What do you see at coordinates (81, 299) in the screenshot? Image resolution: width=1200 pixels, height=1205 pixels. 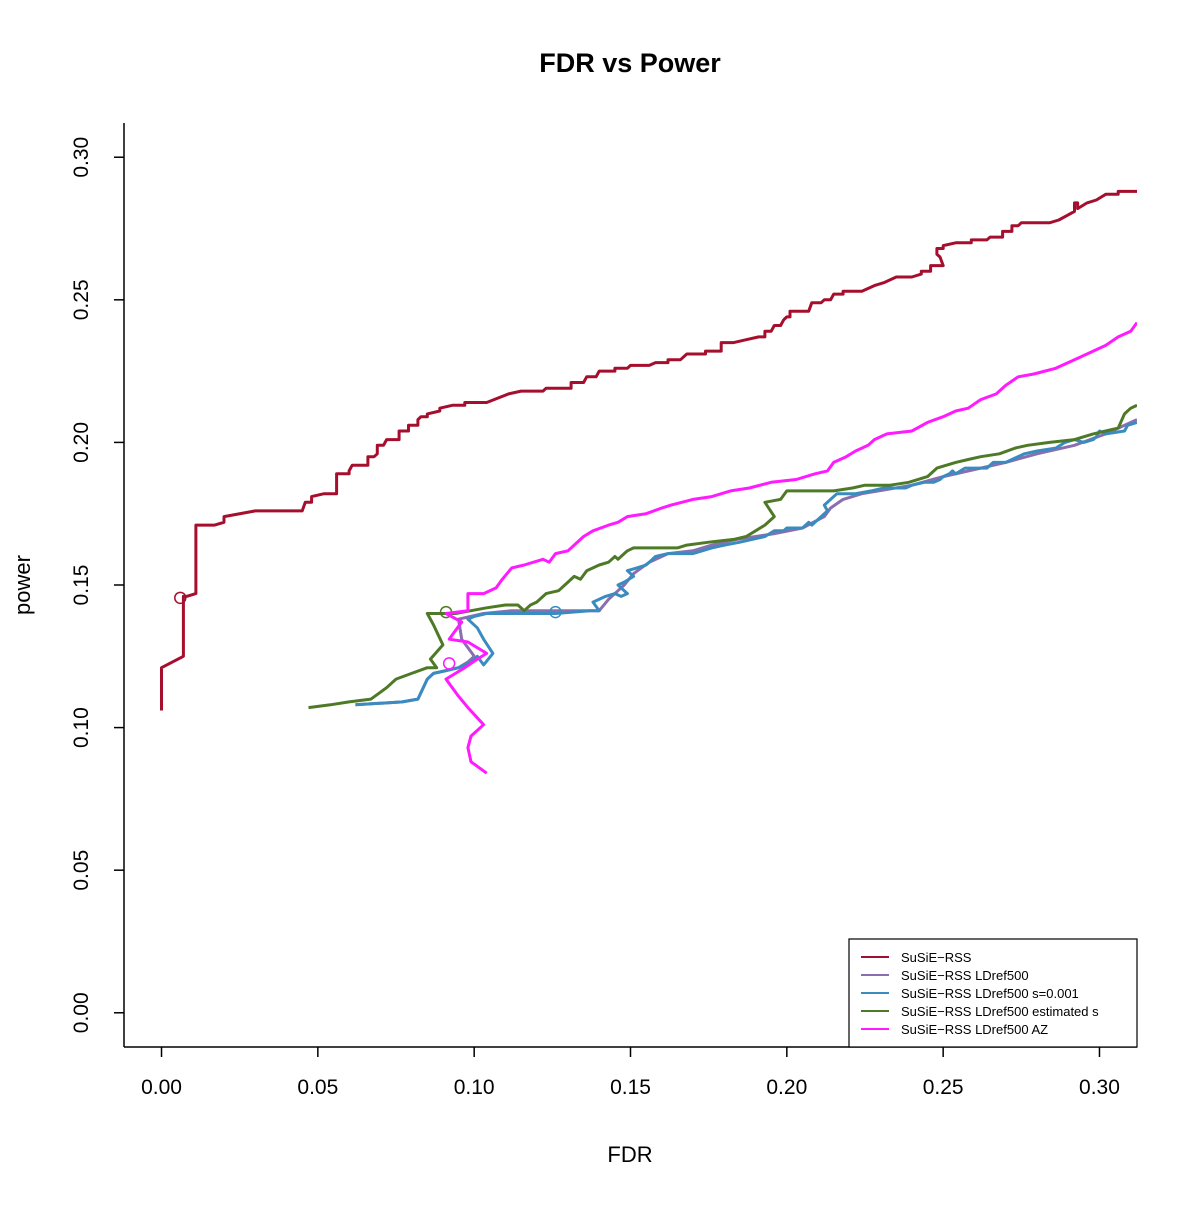 I see `y-tick-label: 0.25` at bounding box center [81, 299].